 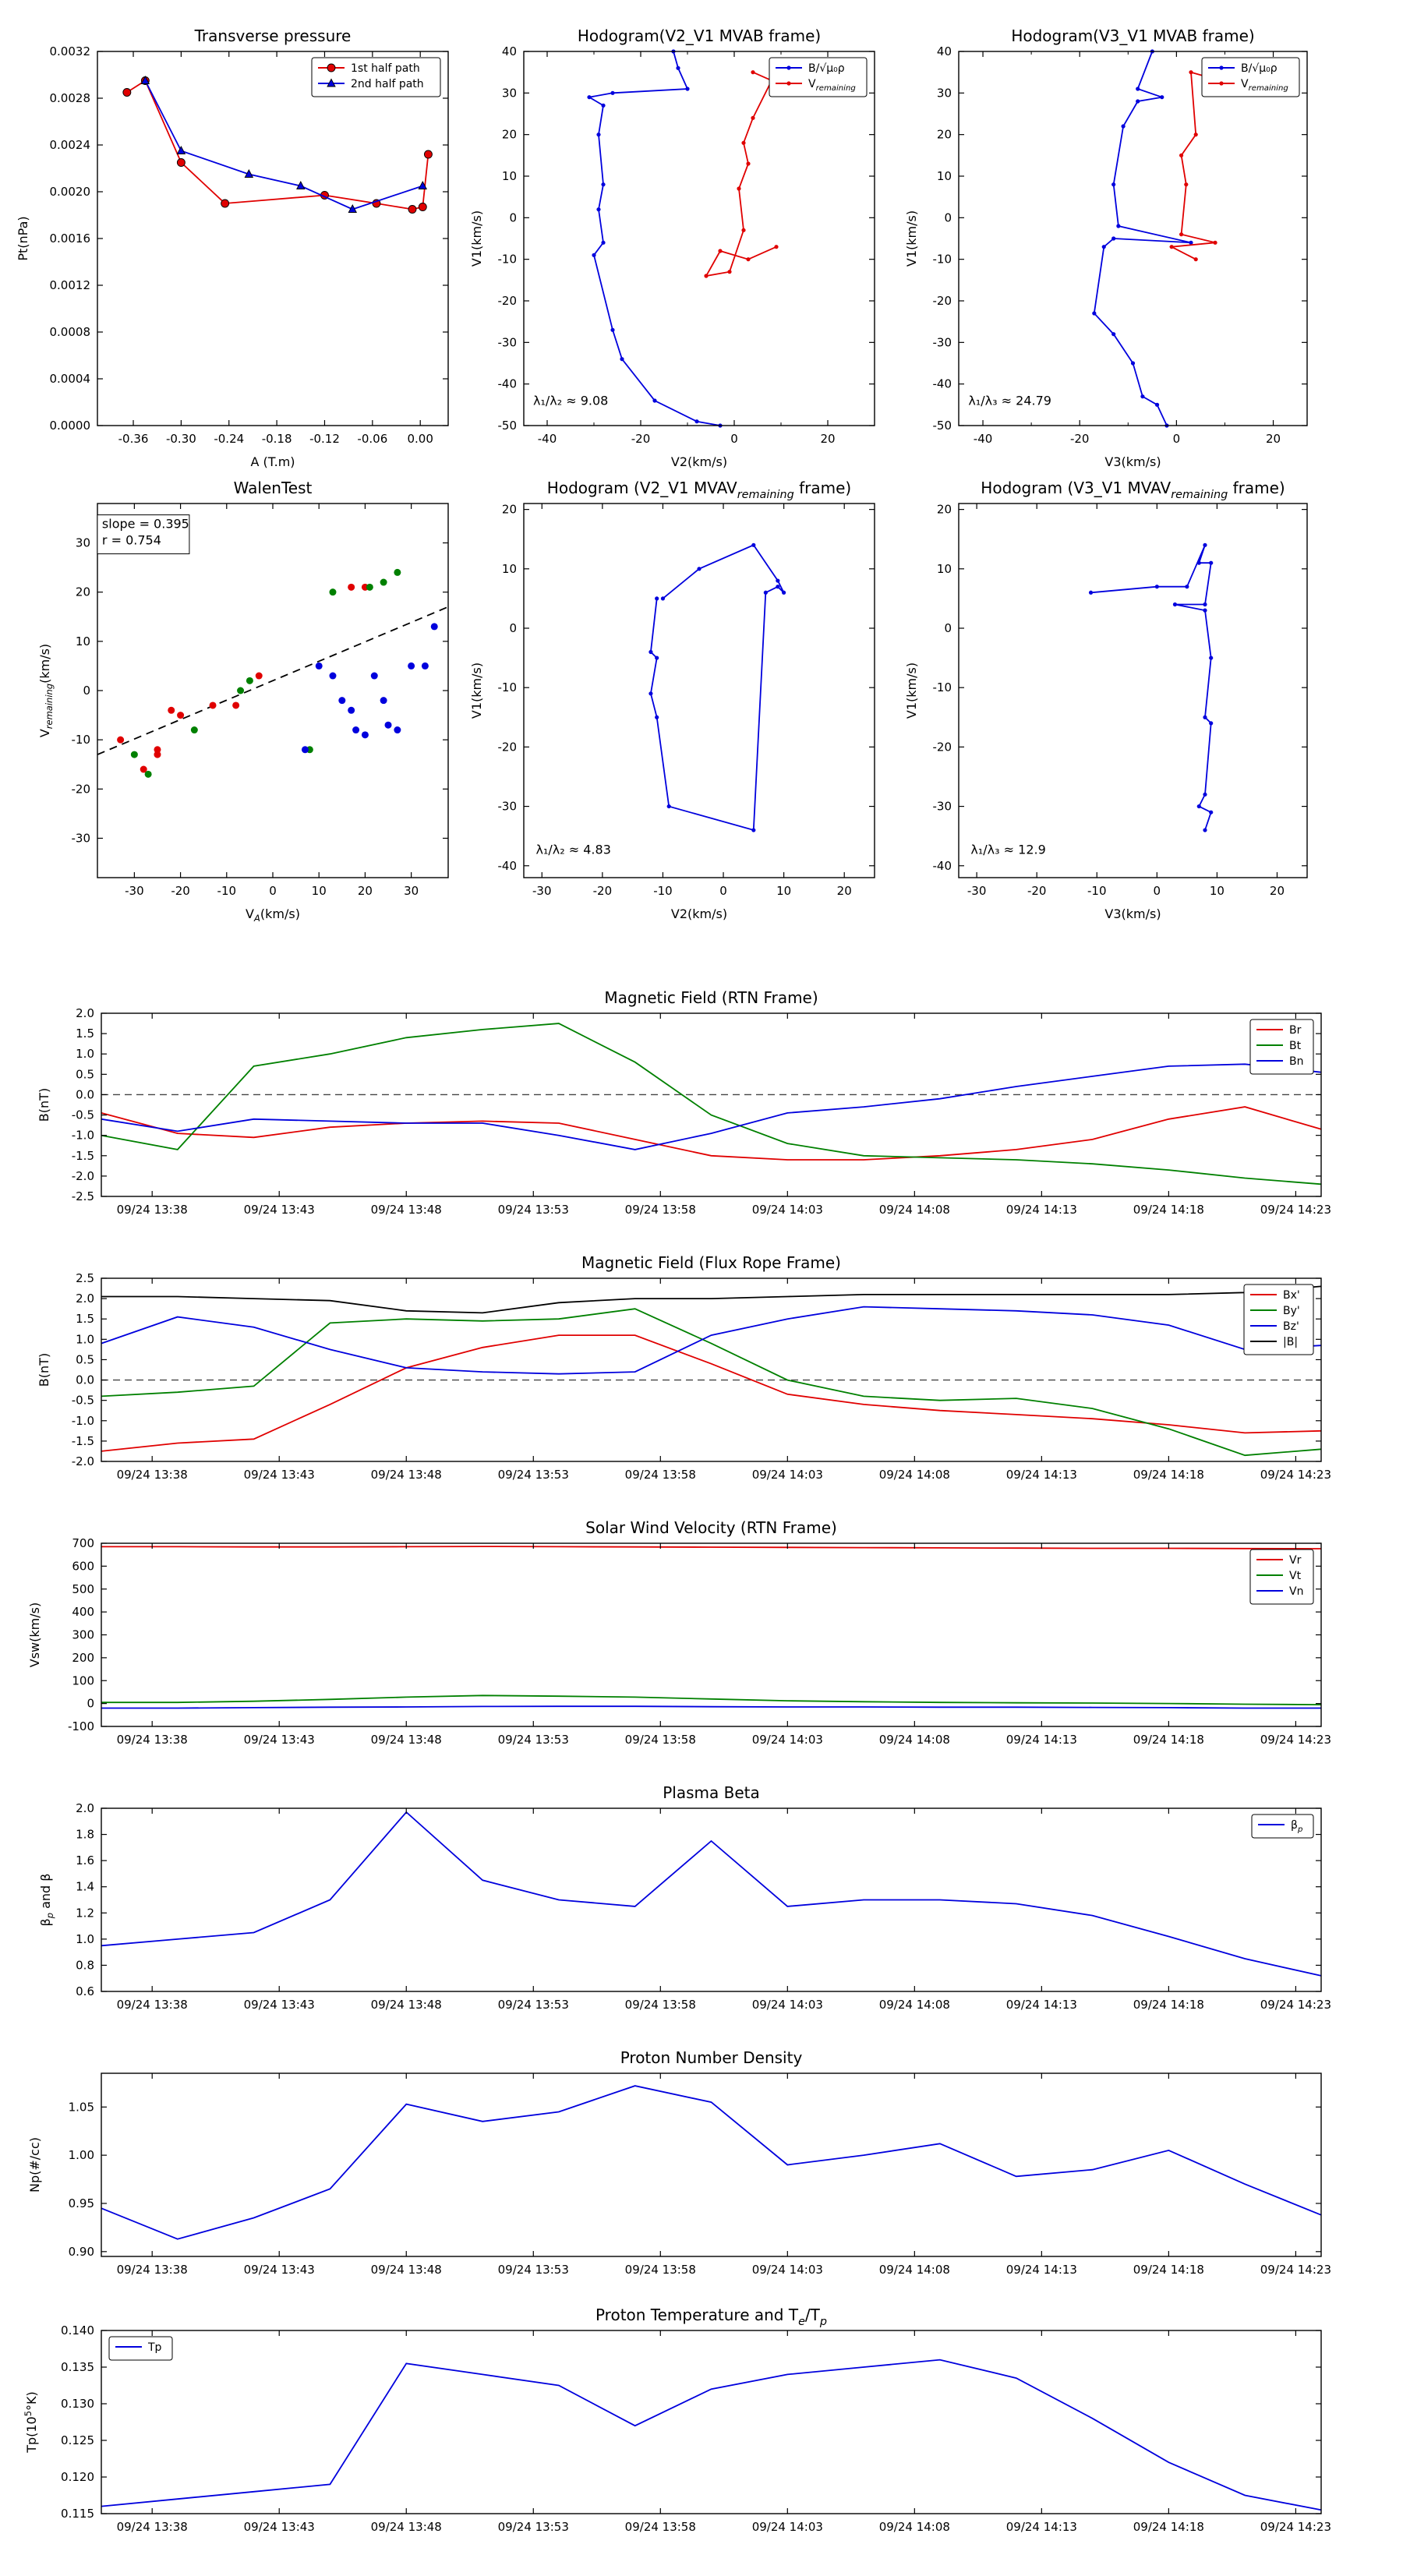 What do you see at coordinates (741, 174) in the screenshot?
I see `series-V-hodogram` at bounding box center [741, 174].